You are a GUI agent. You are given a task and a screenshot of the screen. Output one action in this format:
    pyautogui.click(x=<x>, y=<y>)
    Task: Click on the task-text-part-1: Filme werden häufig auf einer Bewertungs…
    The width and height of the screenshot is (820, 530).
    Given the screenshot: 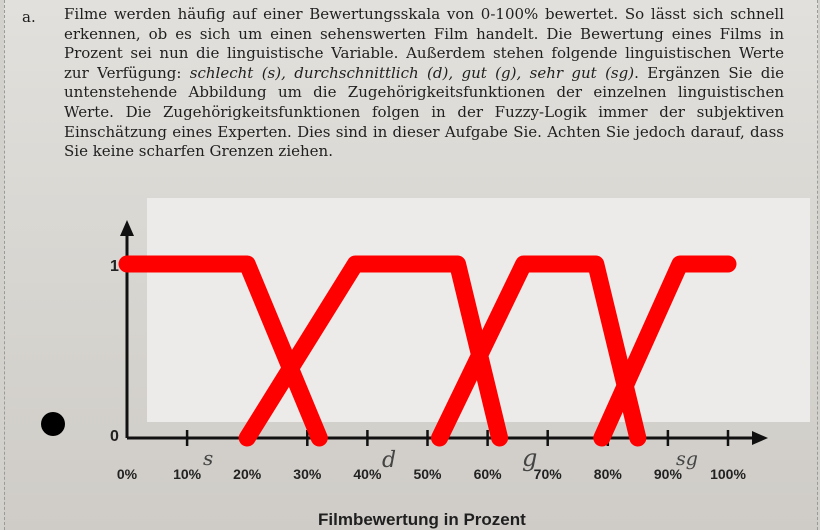 What is the action you would take?
    pyautogui.click(x=424, y=43)
    